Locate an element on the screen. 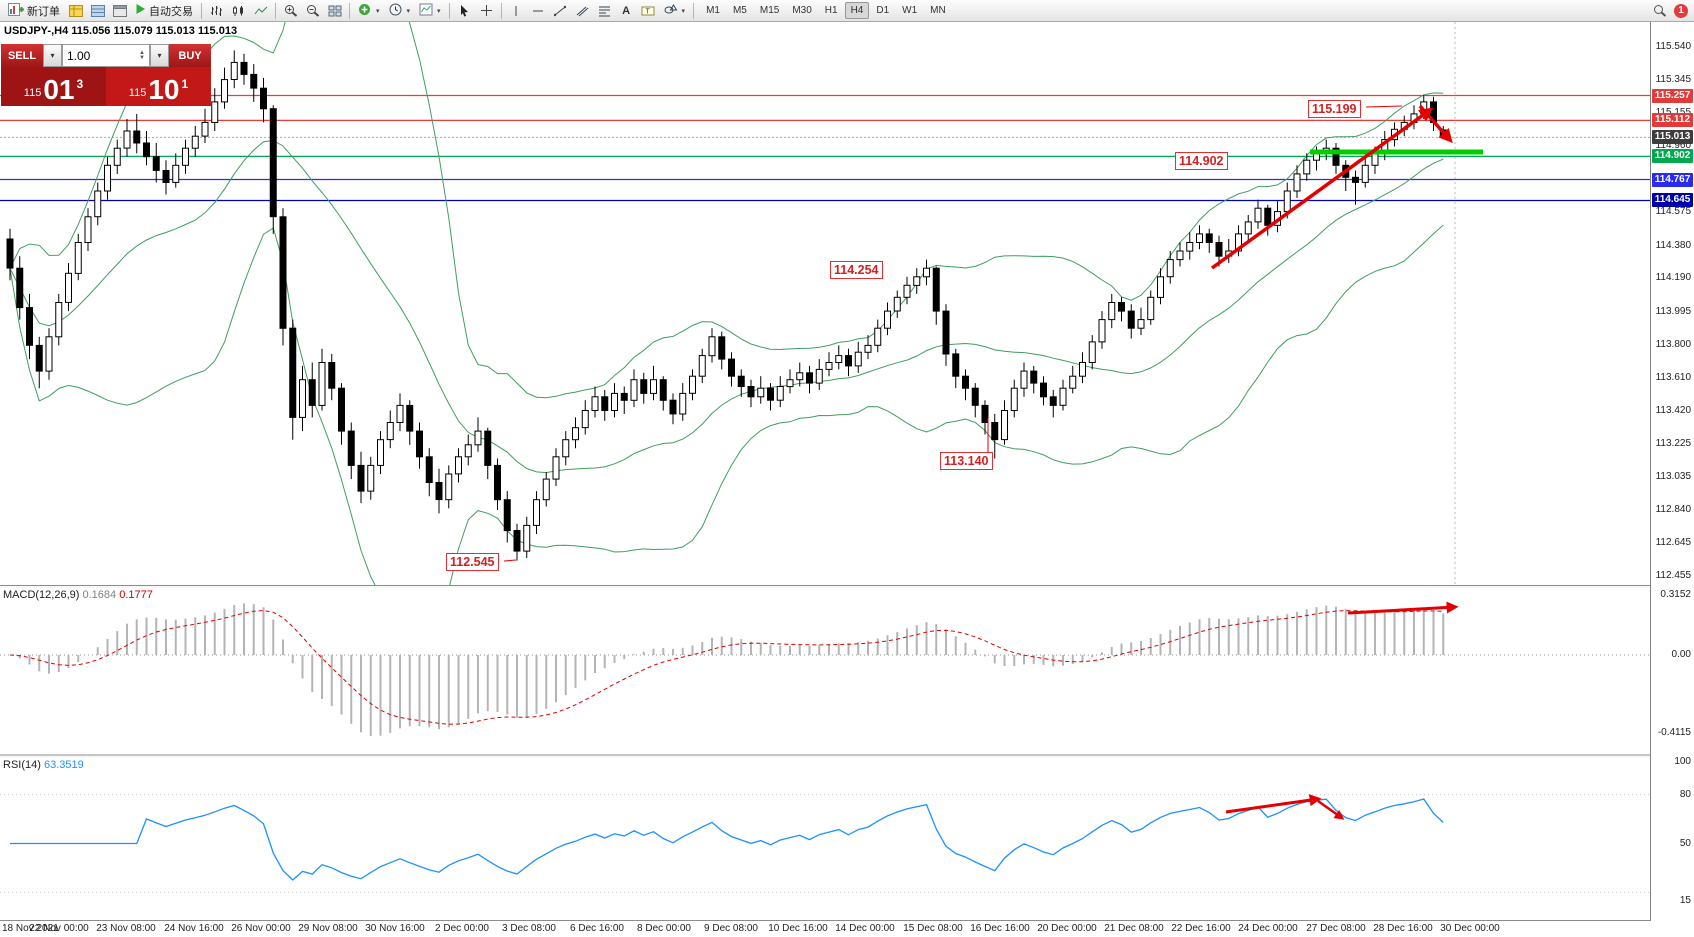  trade-panel: SELL ▾ 1.00 ▲ ▼ ▾ BUY 115 01 3 115 10 1 is located at coordinates (106, 75).